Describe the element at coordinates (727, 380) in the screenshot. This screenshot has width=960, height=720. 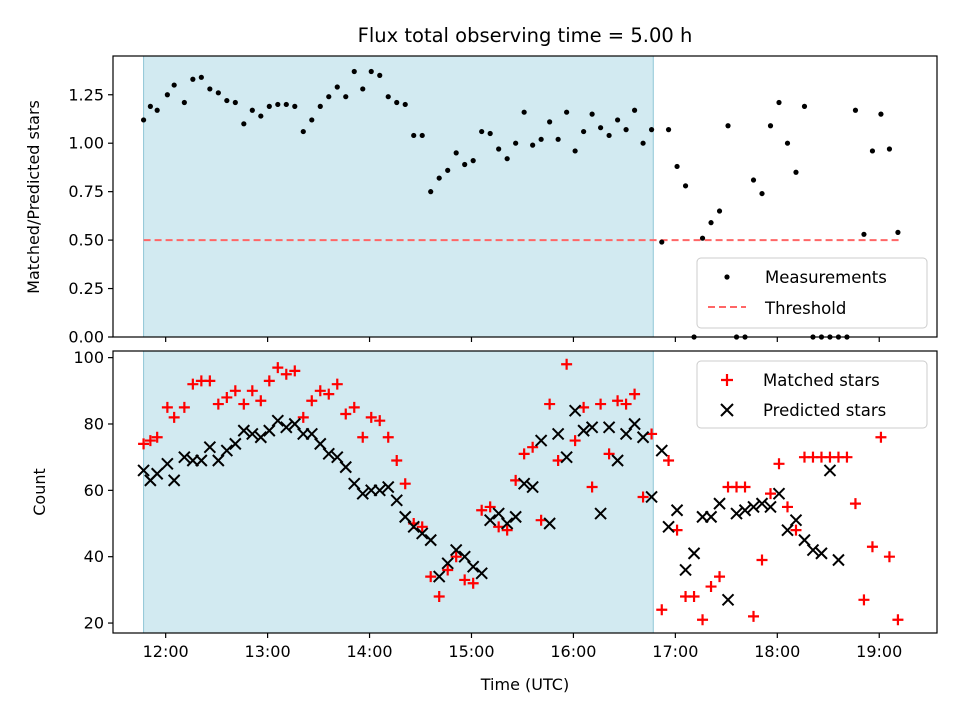
I see `legend-matched-marker` at that location.